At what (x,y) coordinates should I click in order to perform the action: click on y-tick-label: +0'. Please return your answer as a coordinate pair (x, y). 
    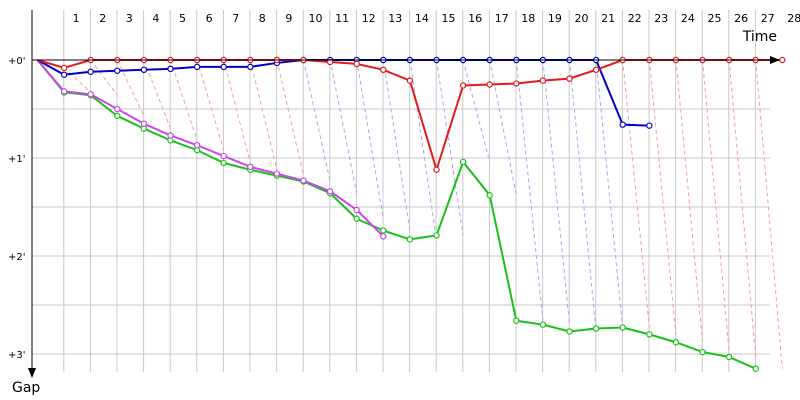
    Looking at the image, I should click on (17, 61).